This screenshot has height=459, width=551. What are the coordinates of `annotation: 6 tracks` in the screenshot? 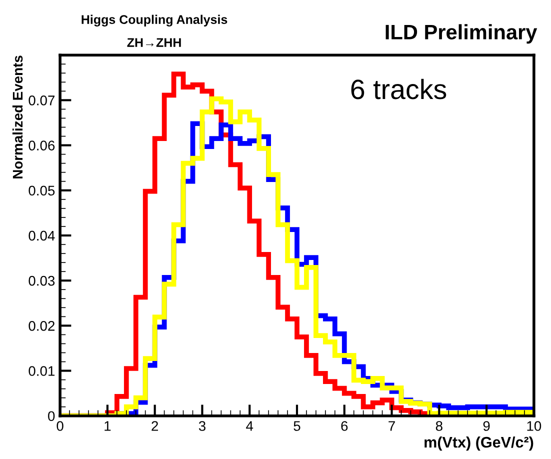 It's located at (398, 89).